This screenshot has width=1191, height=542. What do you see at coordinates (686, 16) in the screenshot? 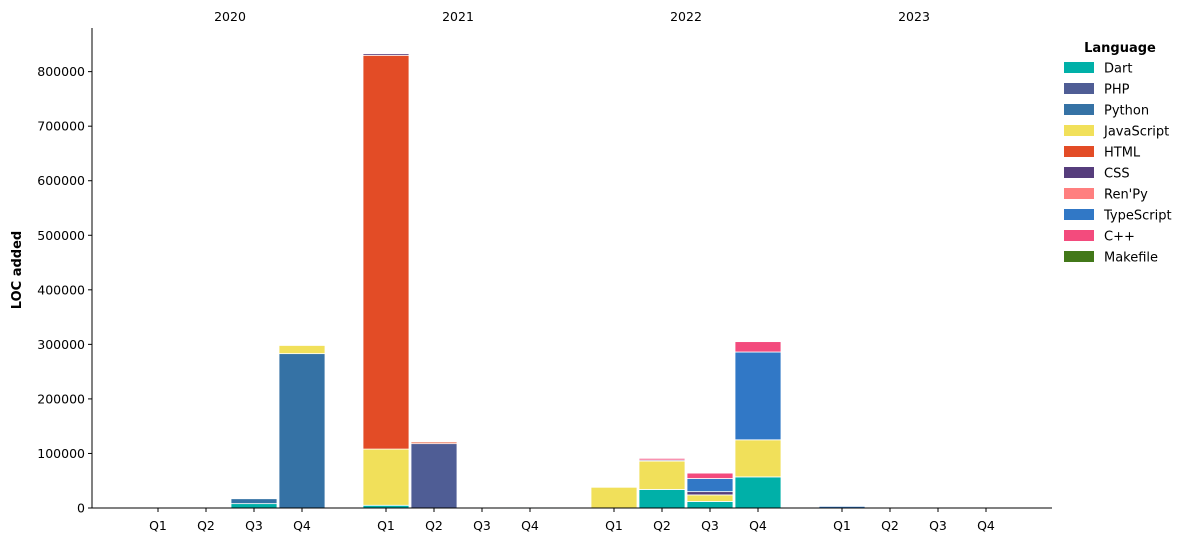
I see `year-label: 2022` at bounding box center [686, 16].